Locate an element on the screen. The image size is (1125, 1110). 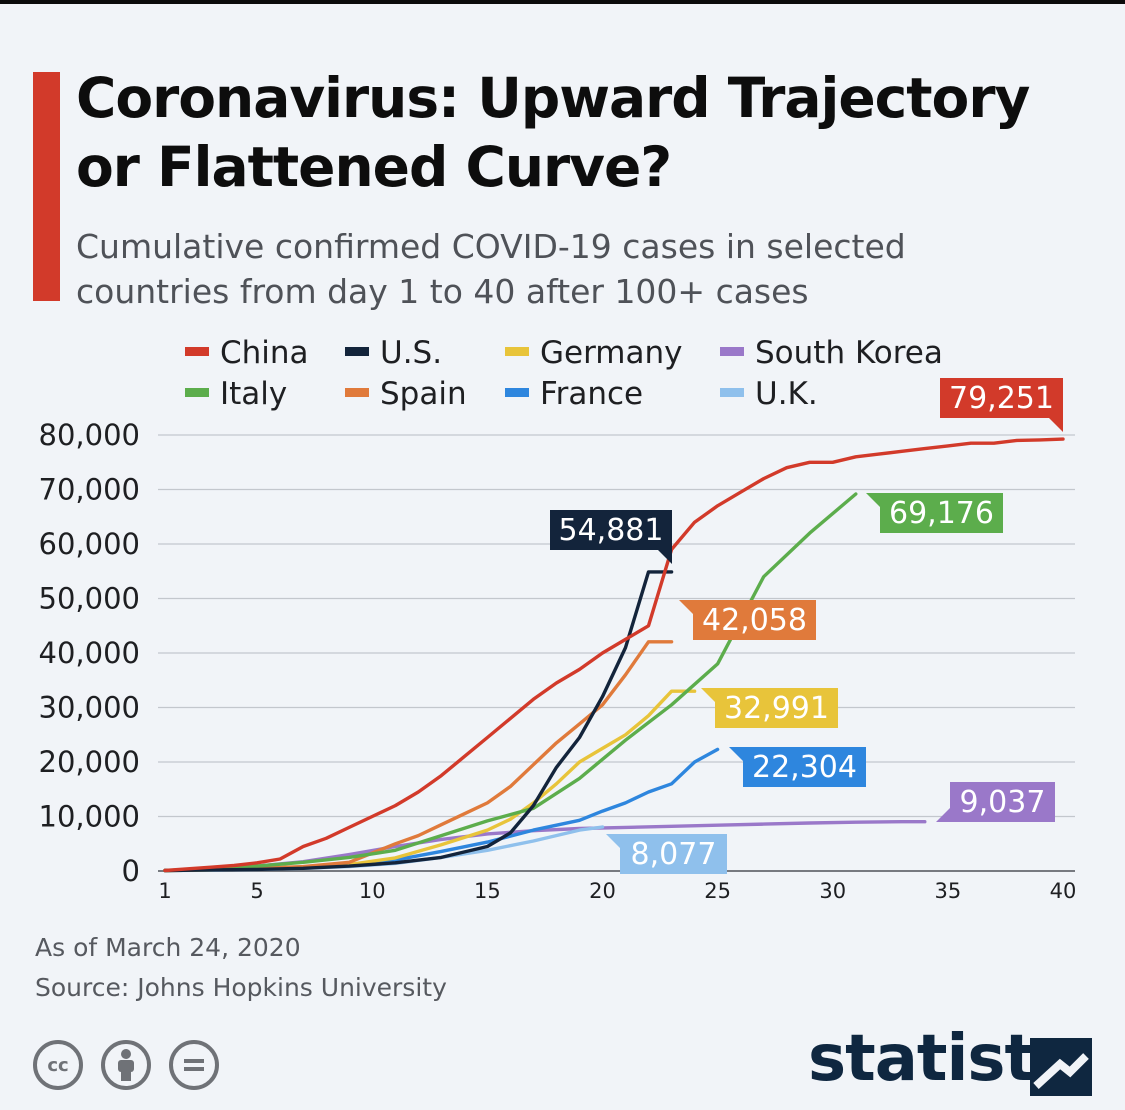
x-tick-label: 30 is located at coordinates (832, 891).